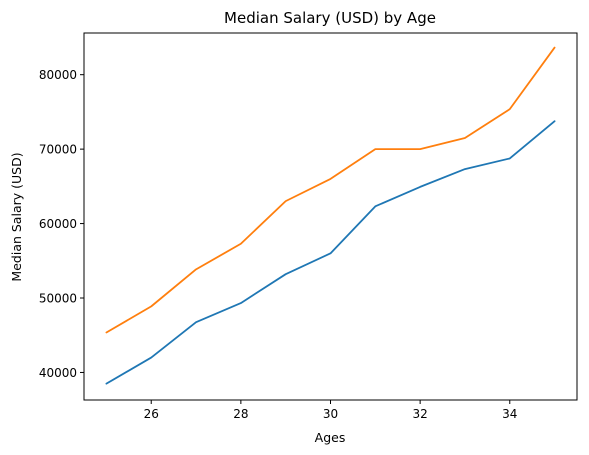 This screenshot has width=589, height=455. Describe the element at coordinates (330, 437) in the screenshot. I see `x-axis-label: Ages` at that location.